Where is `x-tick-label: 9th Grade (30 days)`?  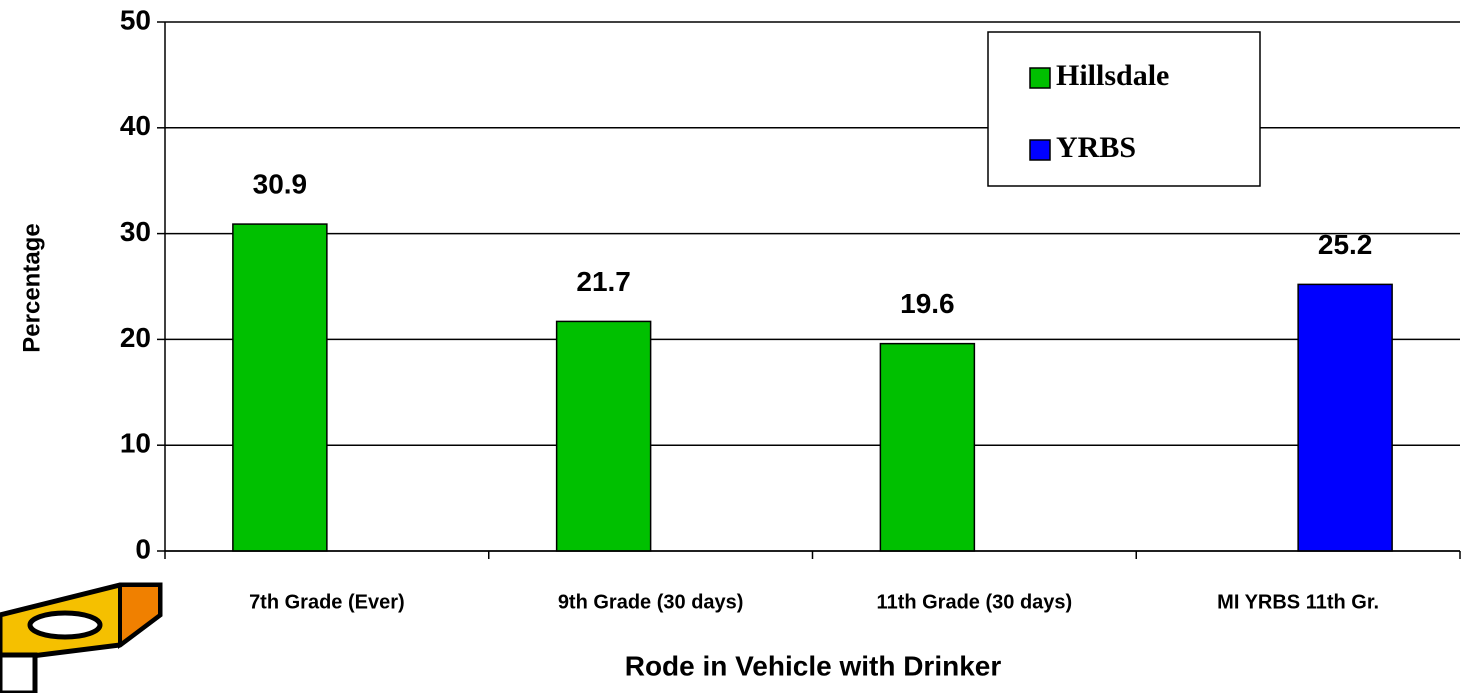
x-tick-label: 9th Grade (30 days) is located at coordinates (651, 602).